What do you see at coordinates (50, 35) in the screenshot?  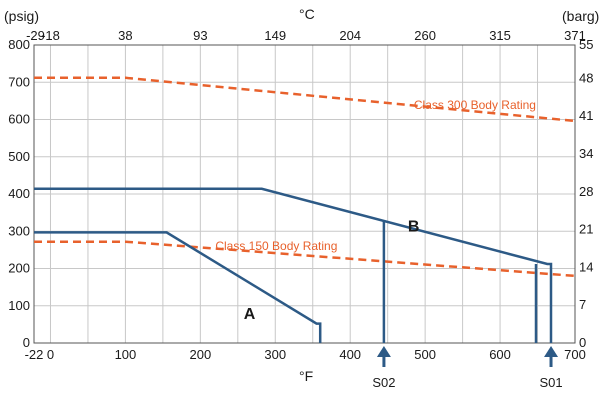 I see `x-top-tick-label: -18` at bounding box center [50, 35].